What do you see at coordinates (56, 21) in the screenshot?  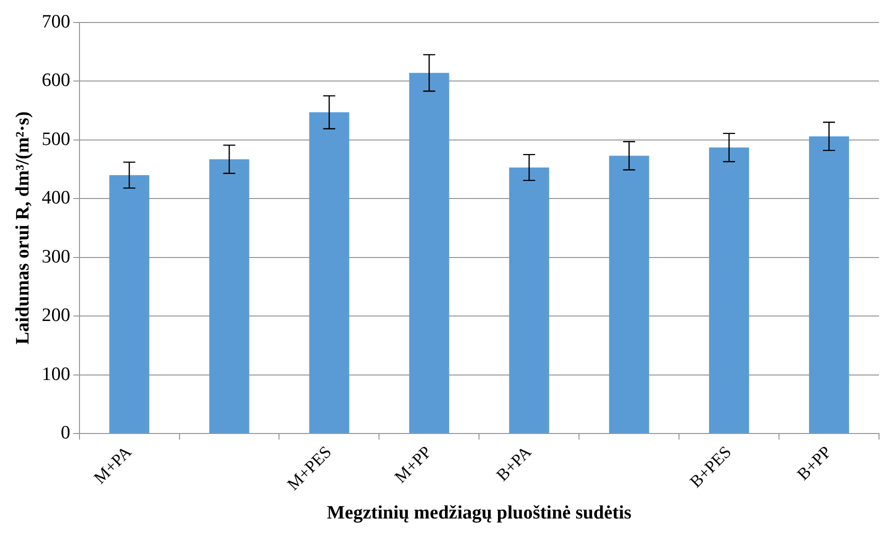 I see `y-tick-label: 700` at bounding box center [56, 21].